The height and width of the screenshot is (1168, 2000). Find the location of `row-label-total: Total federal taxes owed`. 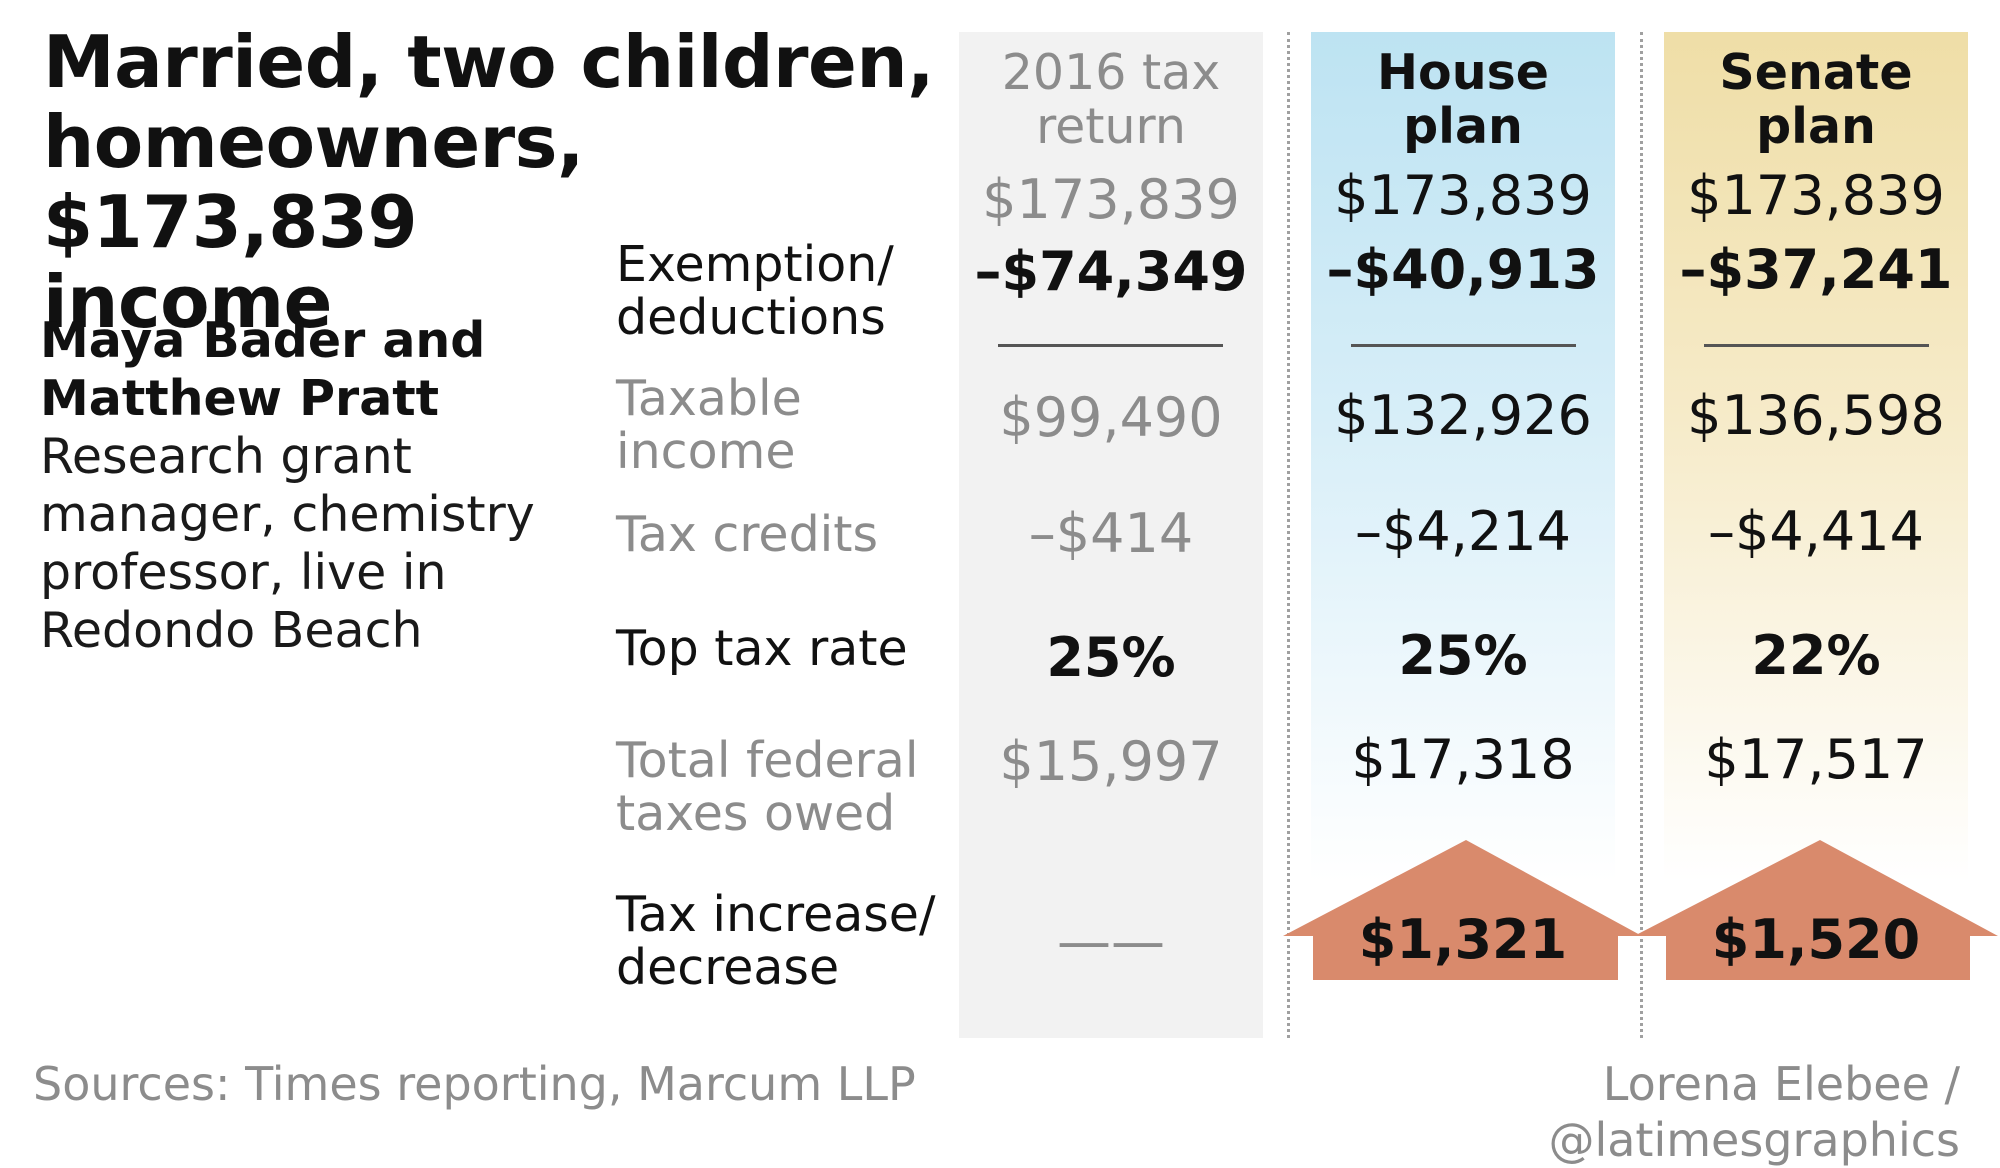

row-label-total: Total federal taxes owed is located at coordinates (781, 787).